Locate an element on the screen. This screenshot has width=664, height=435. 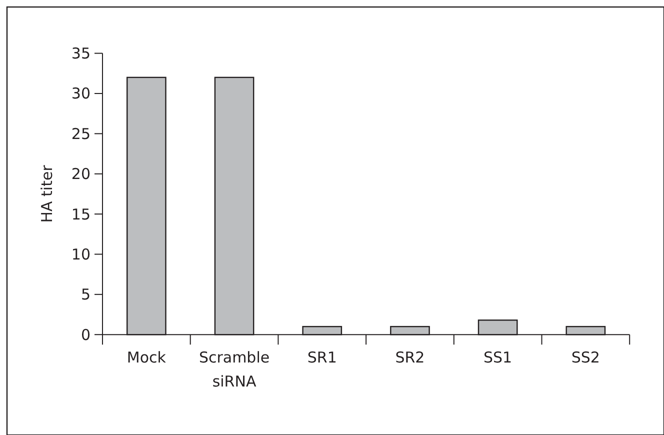
y-tick-label: 5 is located at coordinates (85, 295).